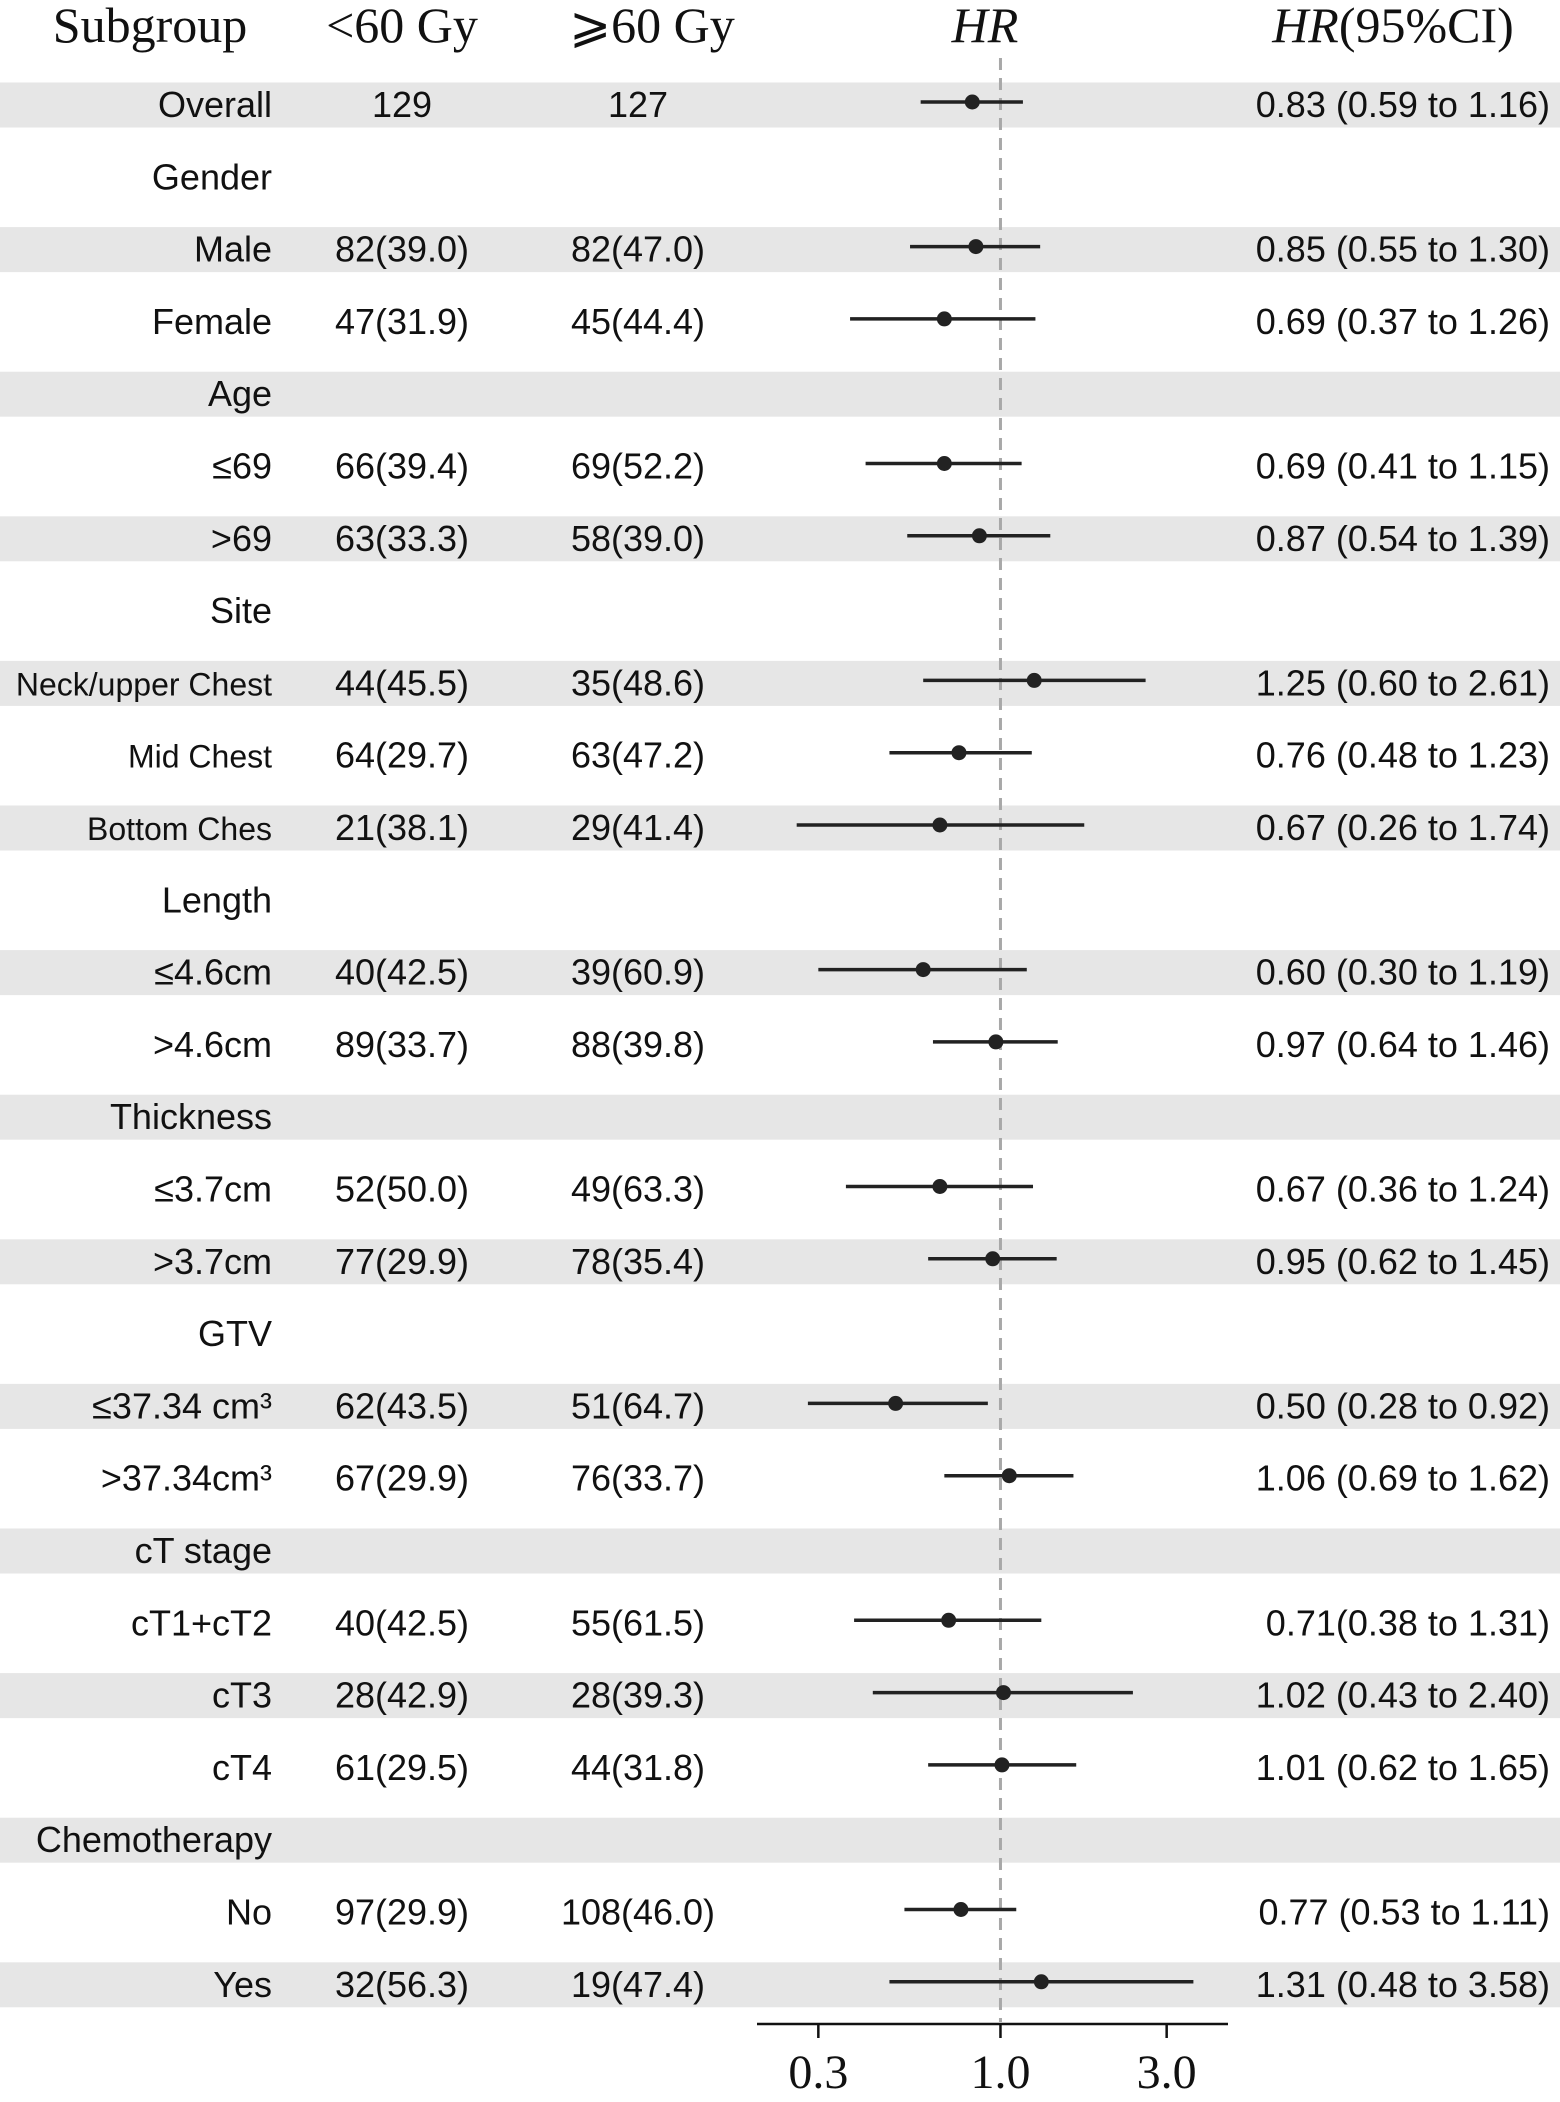 Image resolution: width=1560 pixels, height=2102 pixels. What do you see at coordinates (201, 1622) in the screenshot?
I see `subgroup-label: cT1+cT2` at bounding box center [201, 1622].